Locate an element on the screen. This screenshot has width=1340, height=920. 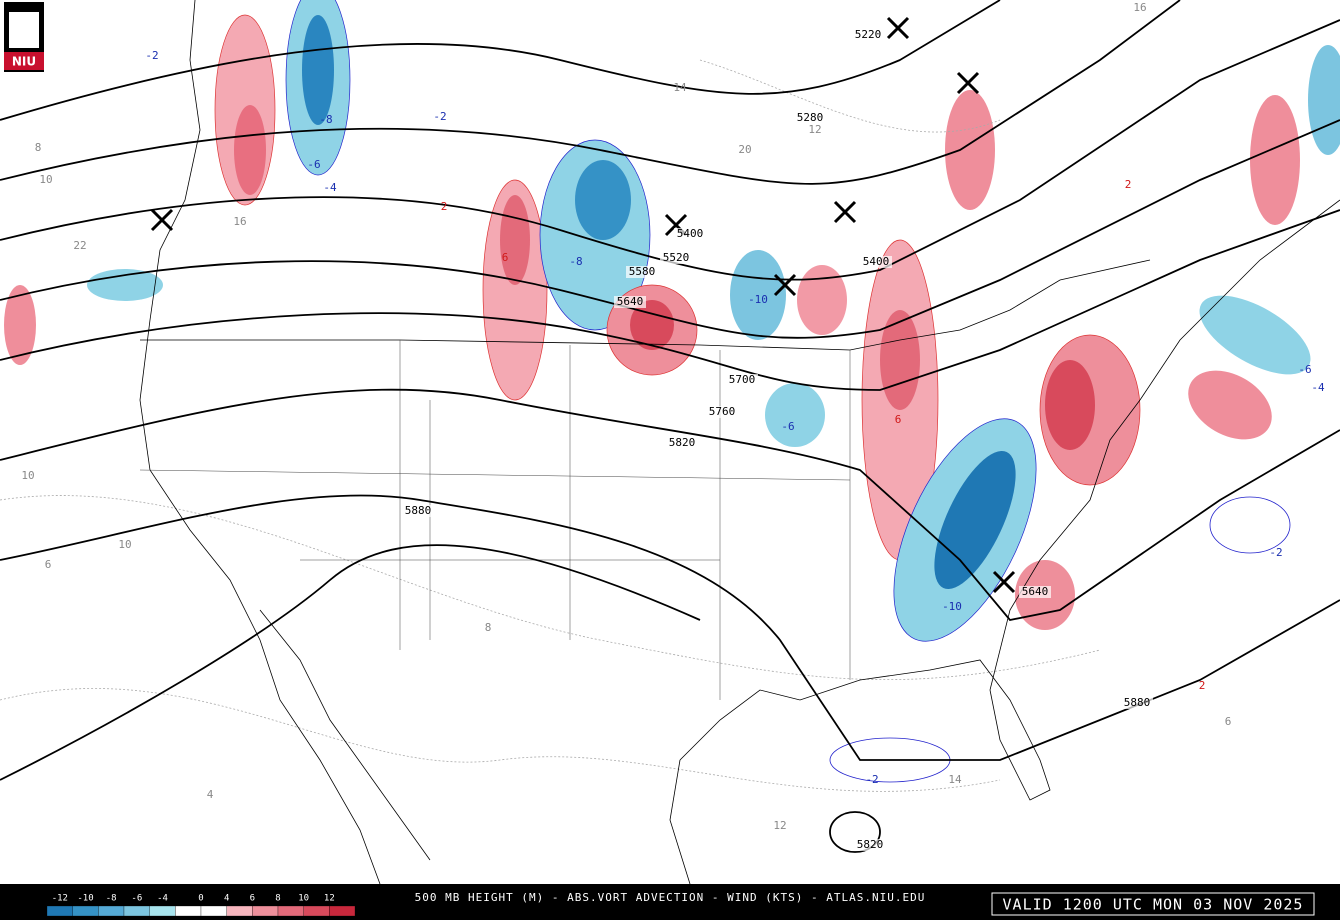
negative-contour is located at coordinates (1250, 525).